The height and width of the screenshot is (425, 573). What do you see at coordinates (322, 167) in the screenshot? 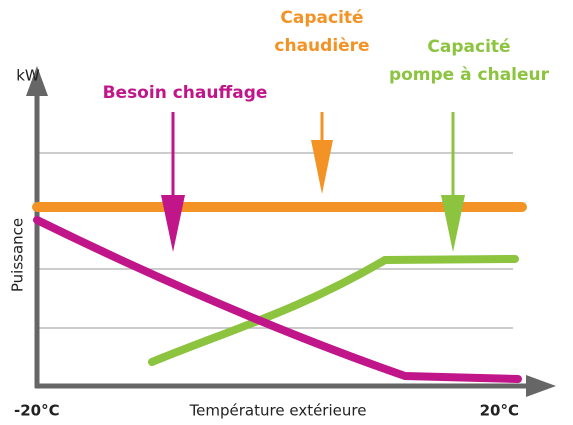
I see `boiler-arrow-head` at bounding box center [322, 167].